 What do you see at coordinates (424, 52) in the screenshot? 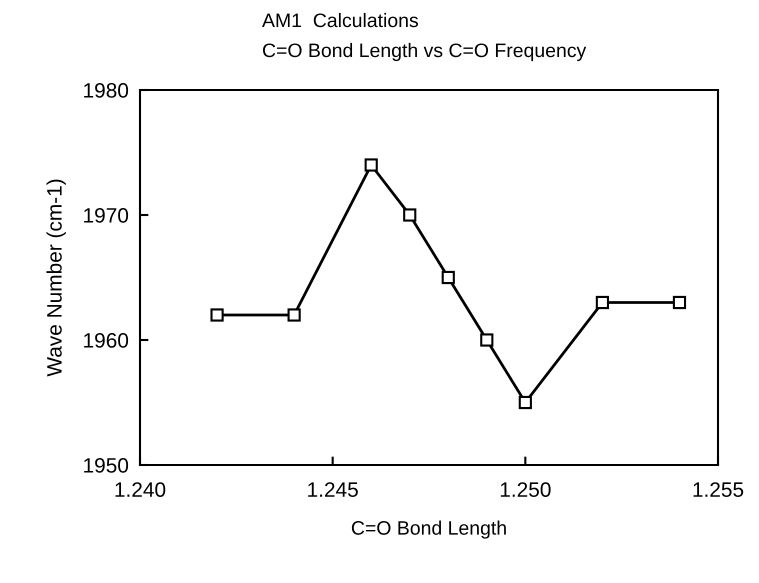
I see `chart-subtitle: C=O Bond Length vs C=O Frequency` at bounding box center [424, 52].